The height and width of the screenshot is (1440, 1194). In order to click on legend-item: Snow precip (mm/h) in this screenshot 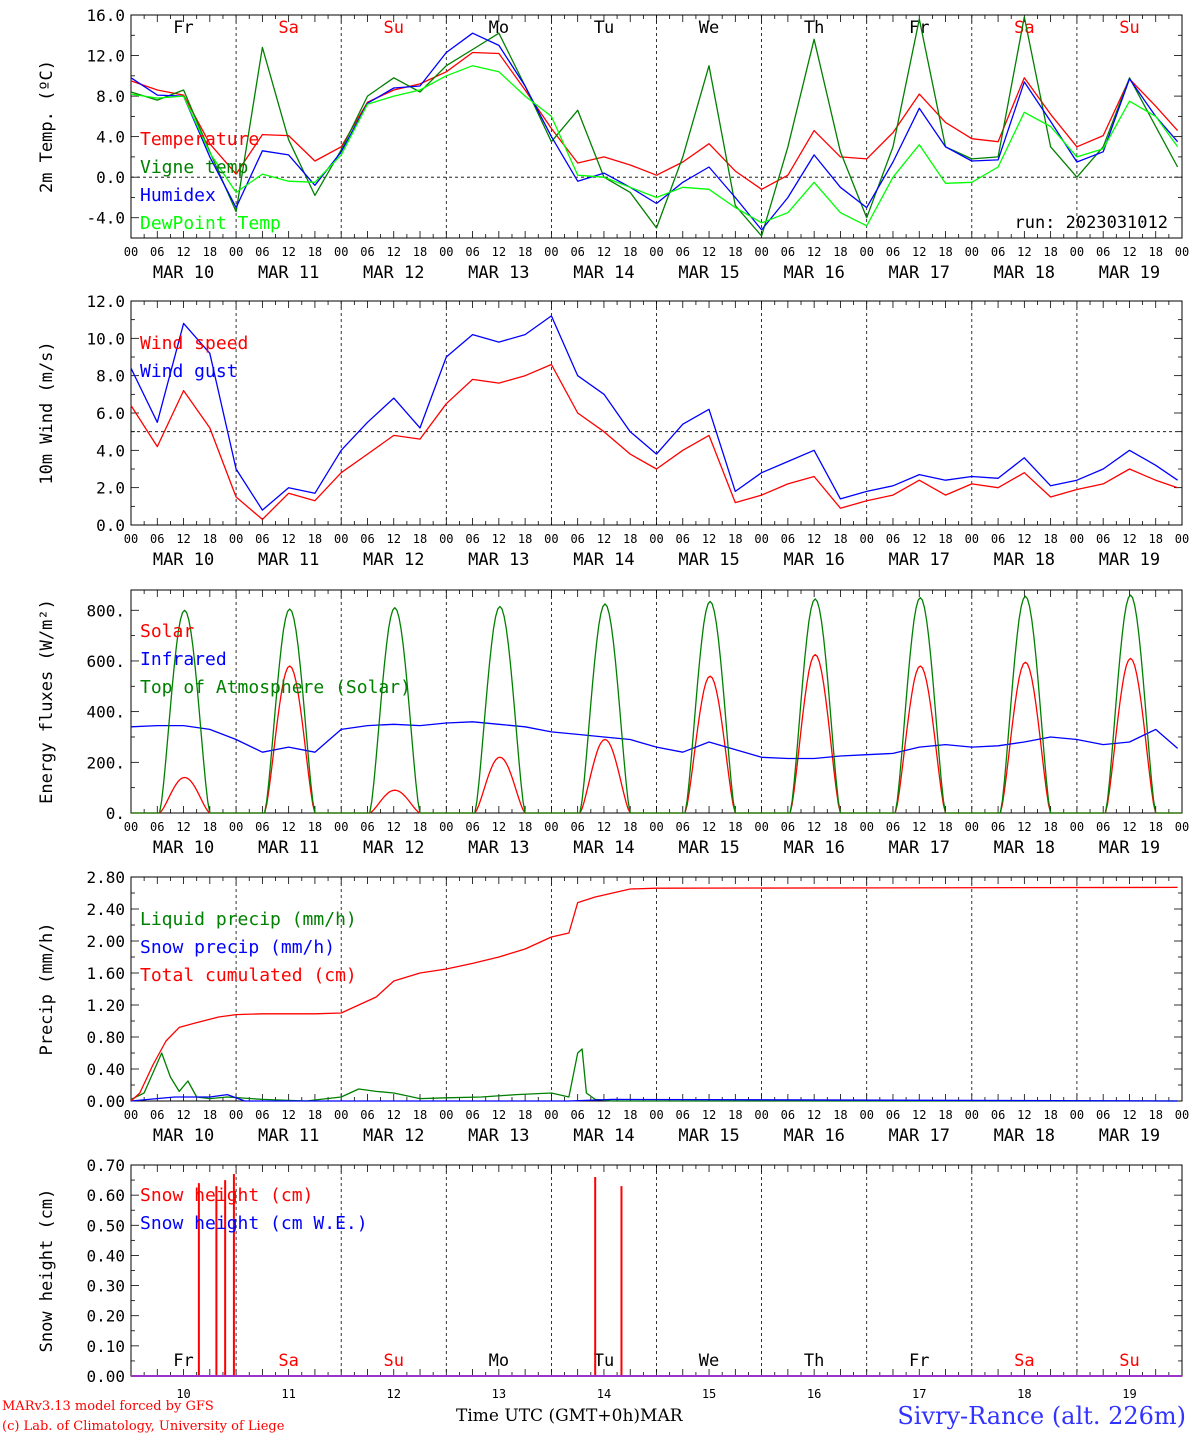, I will do `click(237, 947)`.